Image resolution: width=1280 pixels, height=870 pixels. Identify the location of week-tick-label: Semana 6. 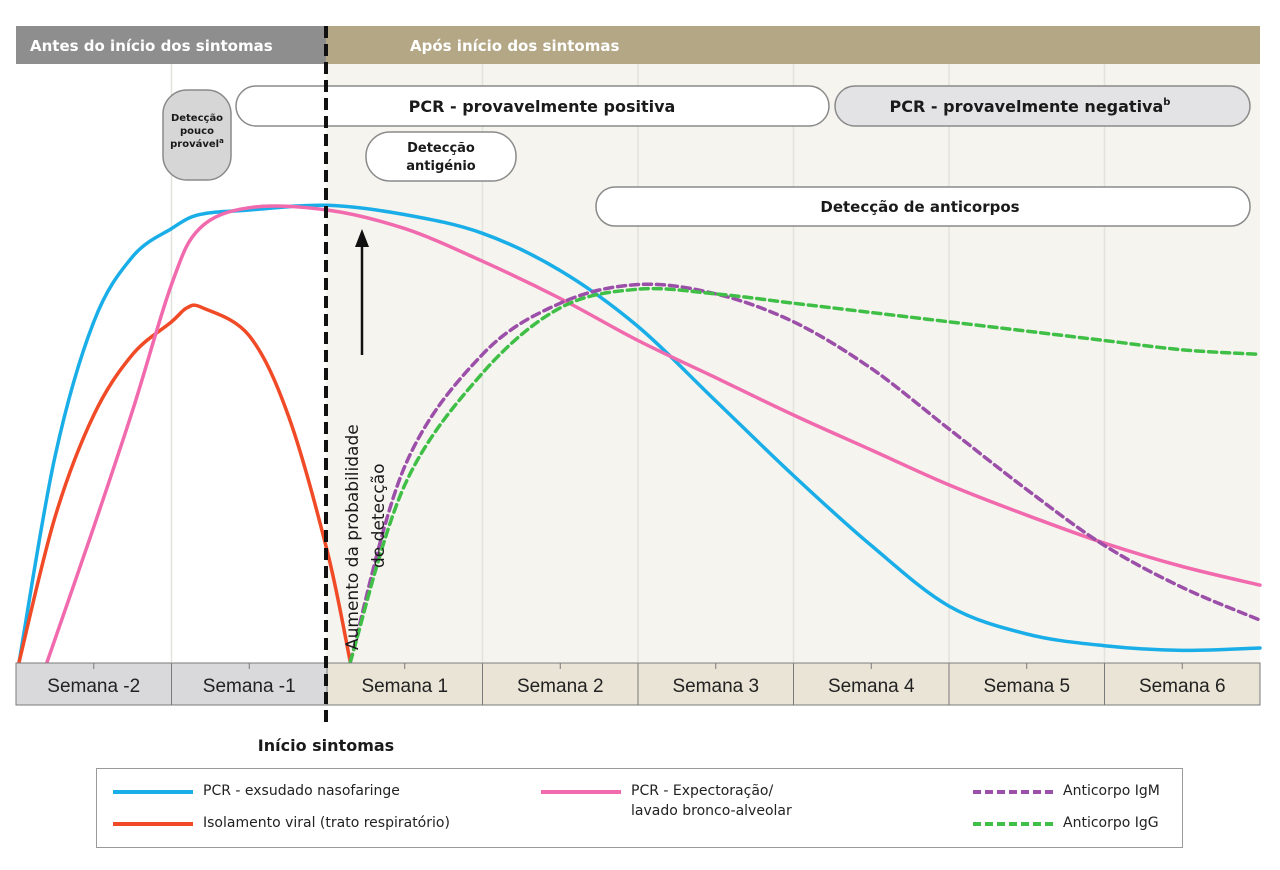
(1182, 686).